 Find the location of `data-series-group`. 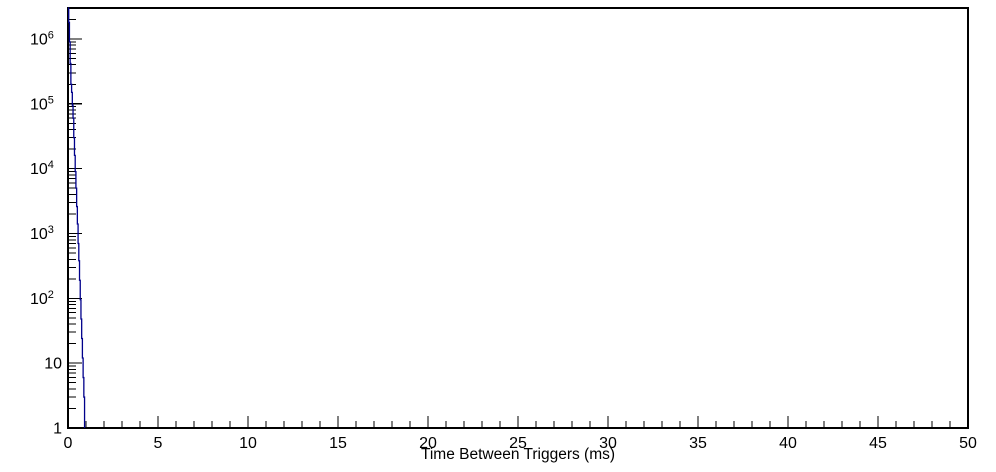

data-series-group is located at coordinates (77, 217).